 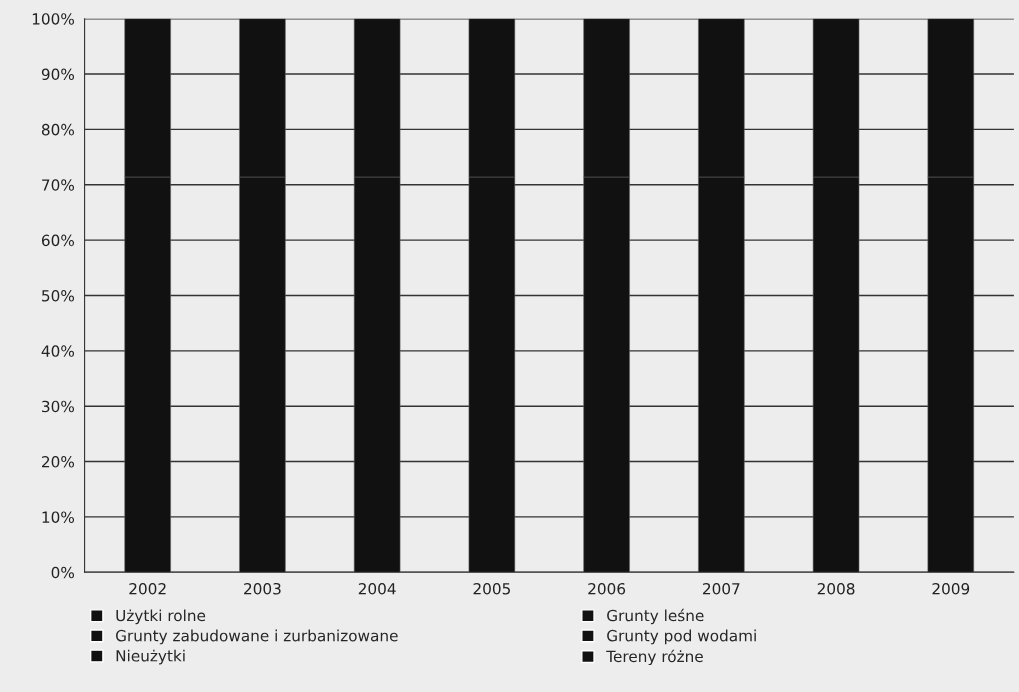 I want to click on y-tick-label: 90%, so click(x=58, y=74).